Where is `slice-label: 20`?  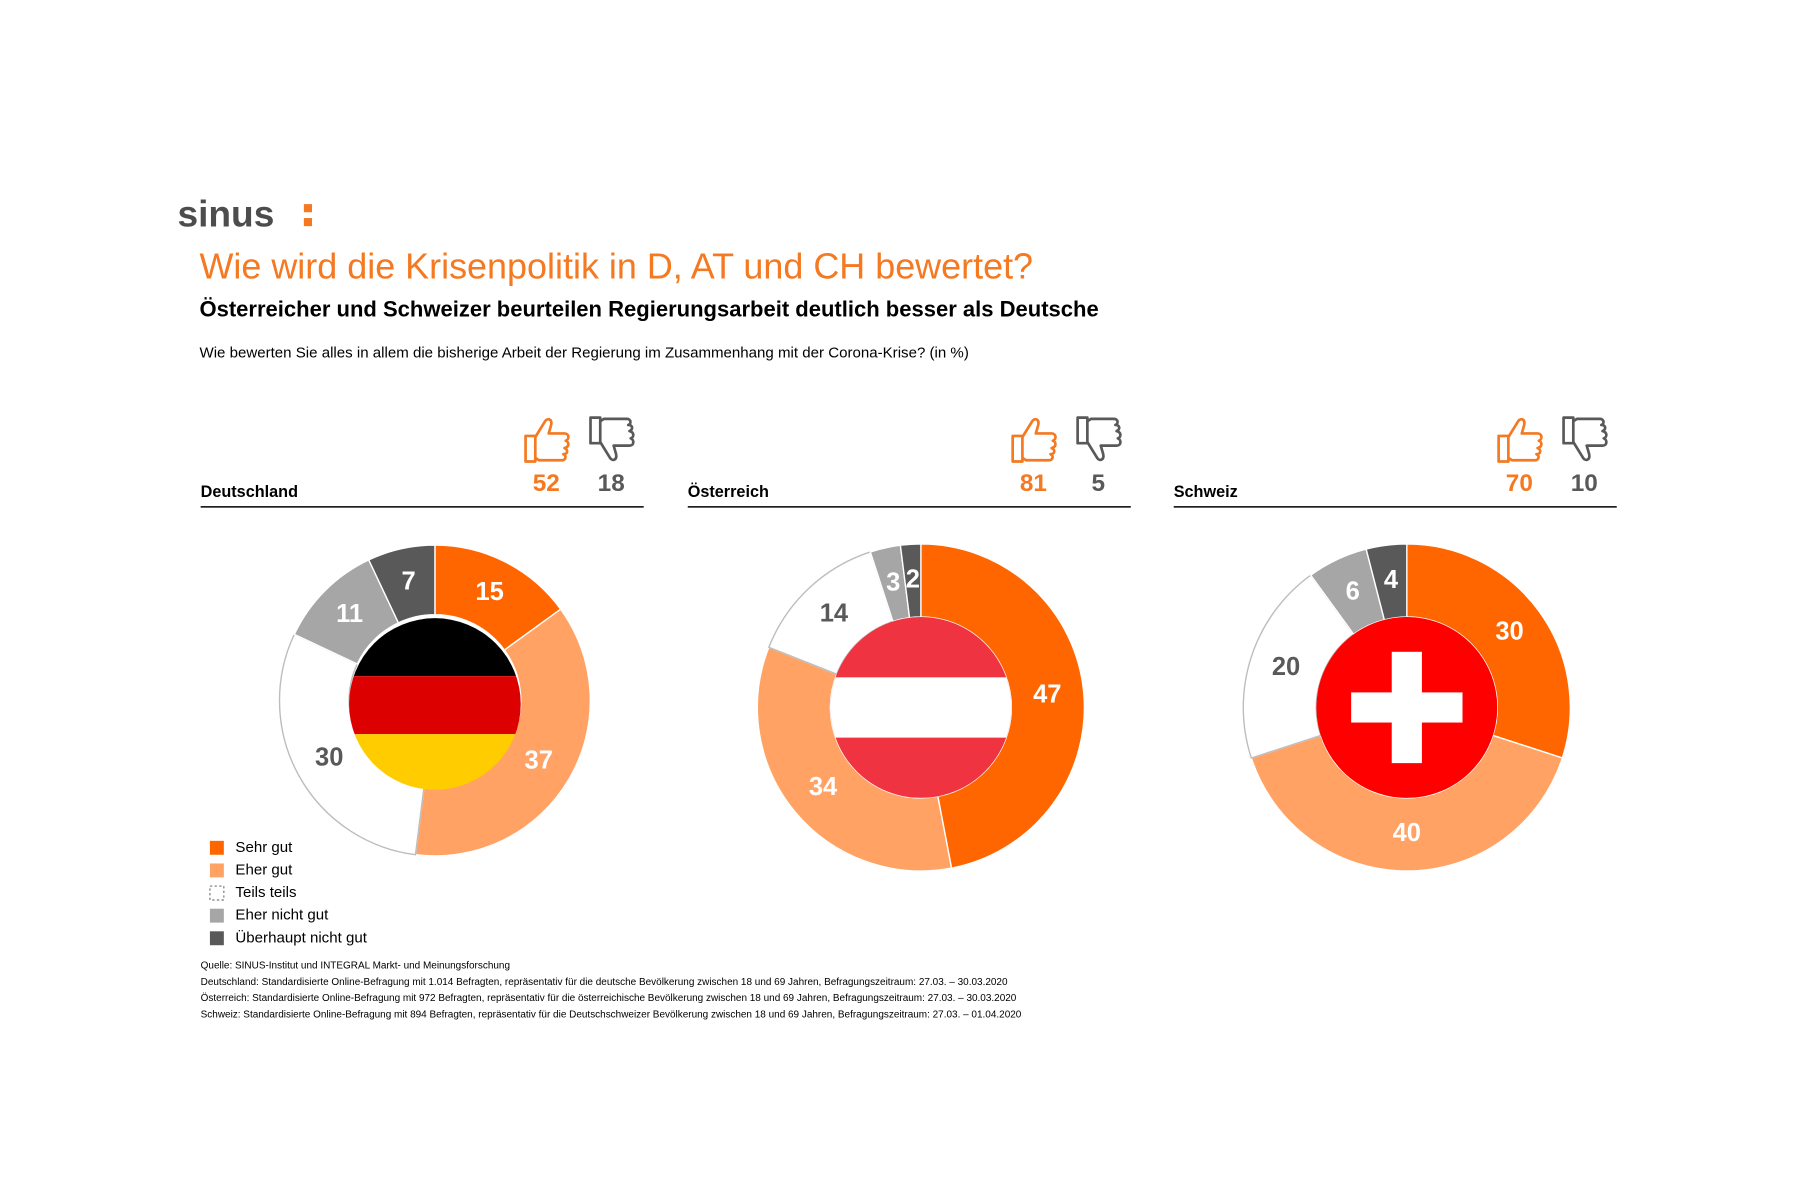 slice-label: 20 is located at coordinates (1286, 667).